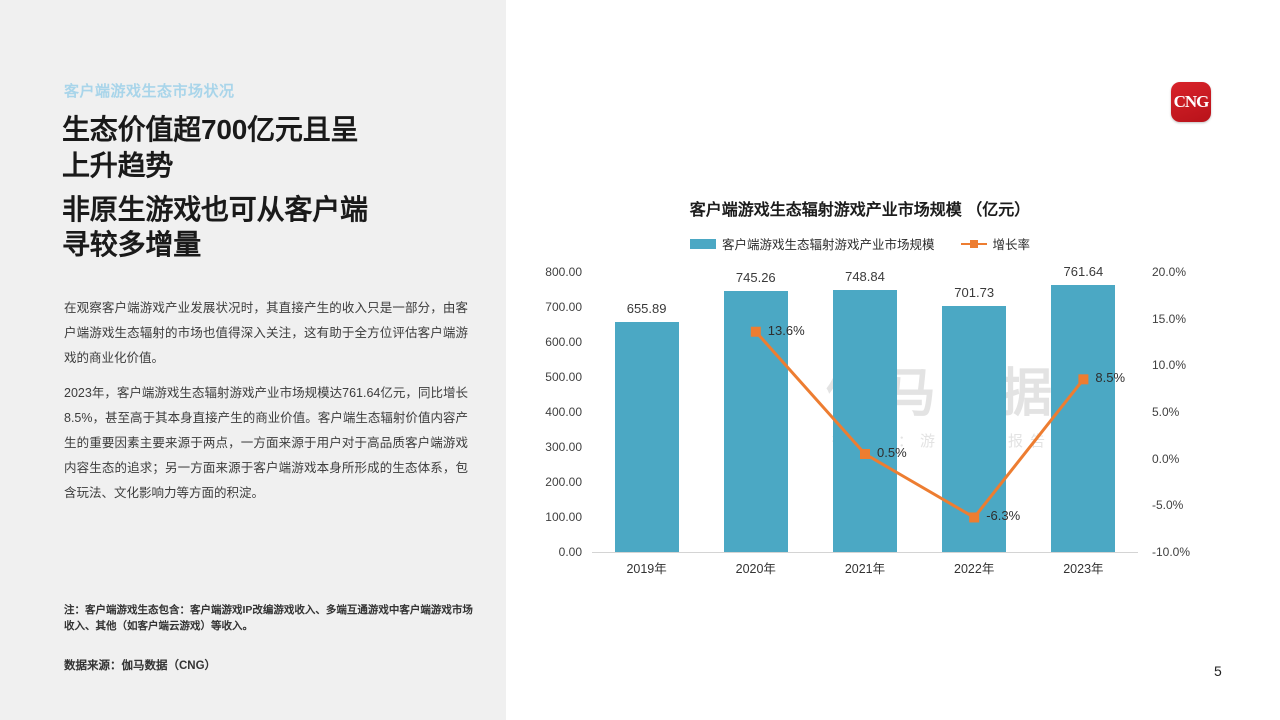  I want to click on x-axis-labels: 2019年 2020年 2021年 2022年 2023年, so click(865, 570).